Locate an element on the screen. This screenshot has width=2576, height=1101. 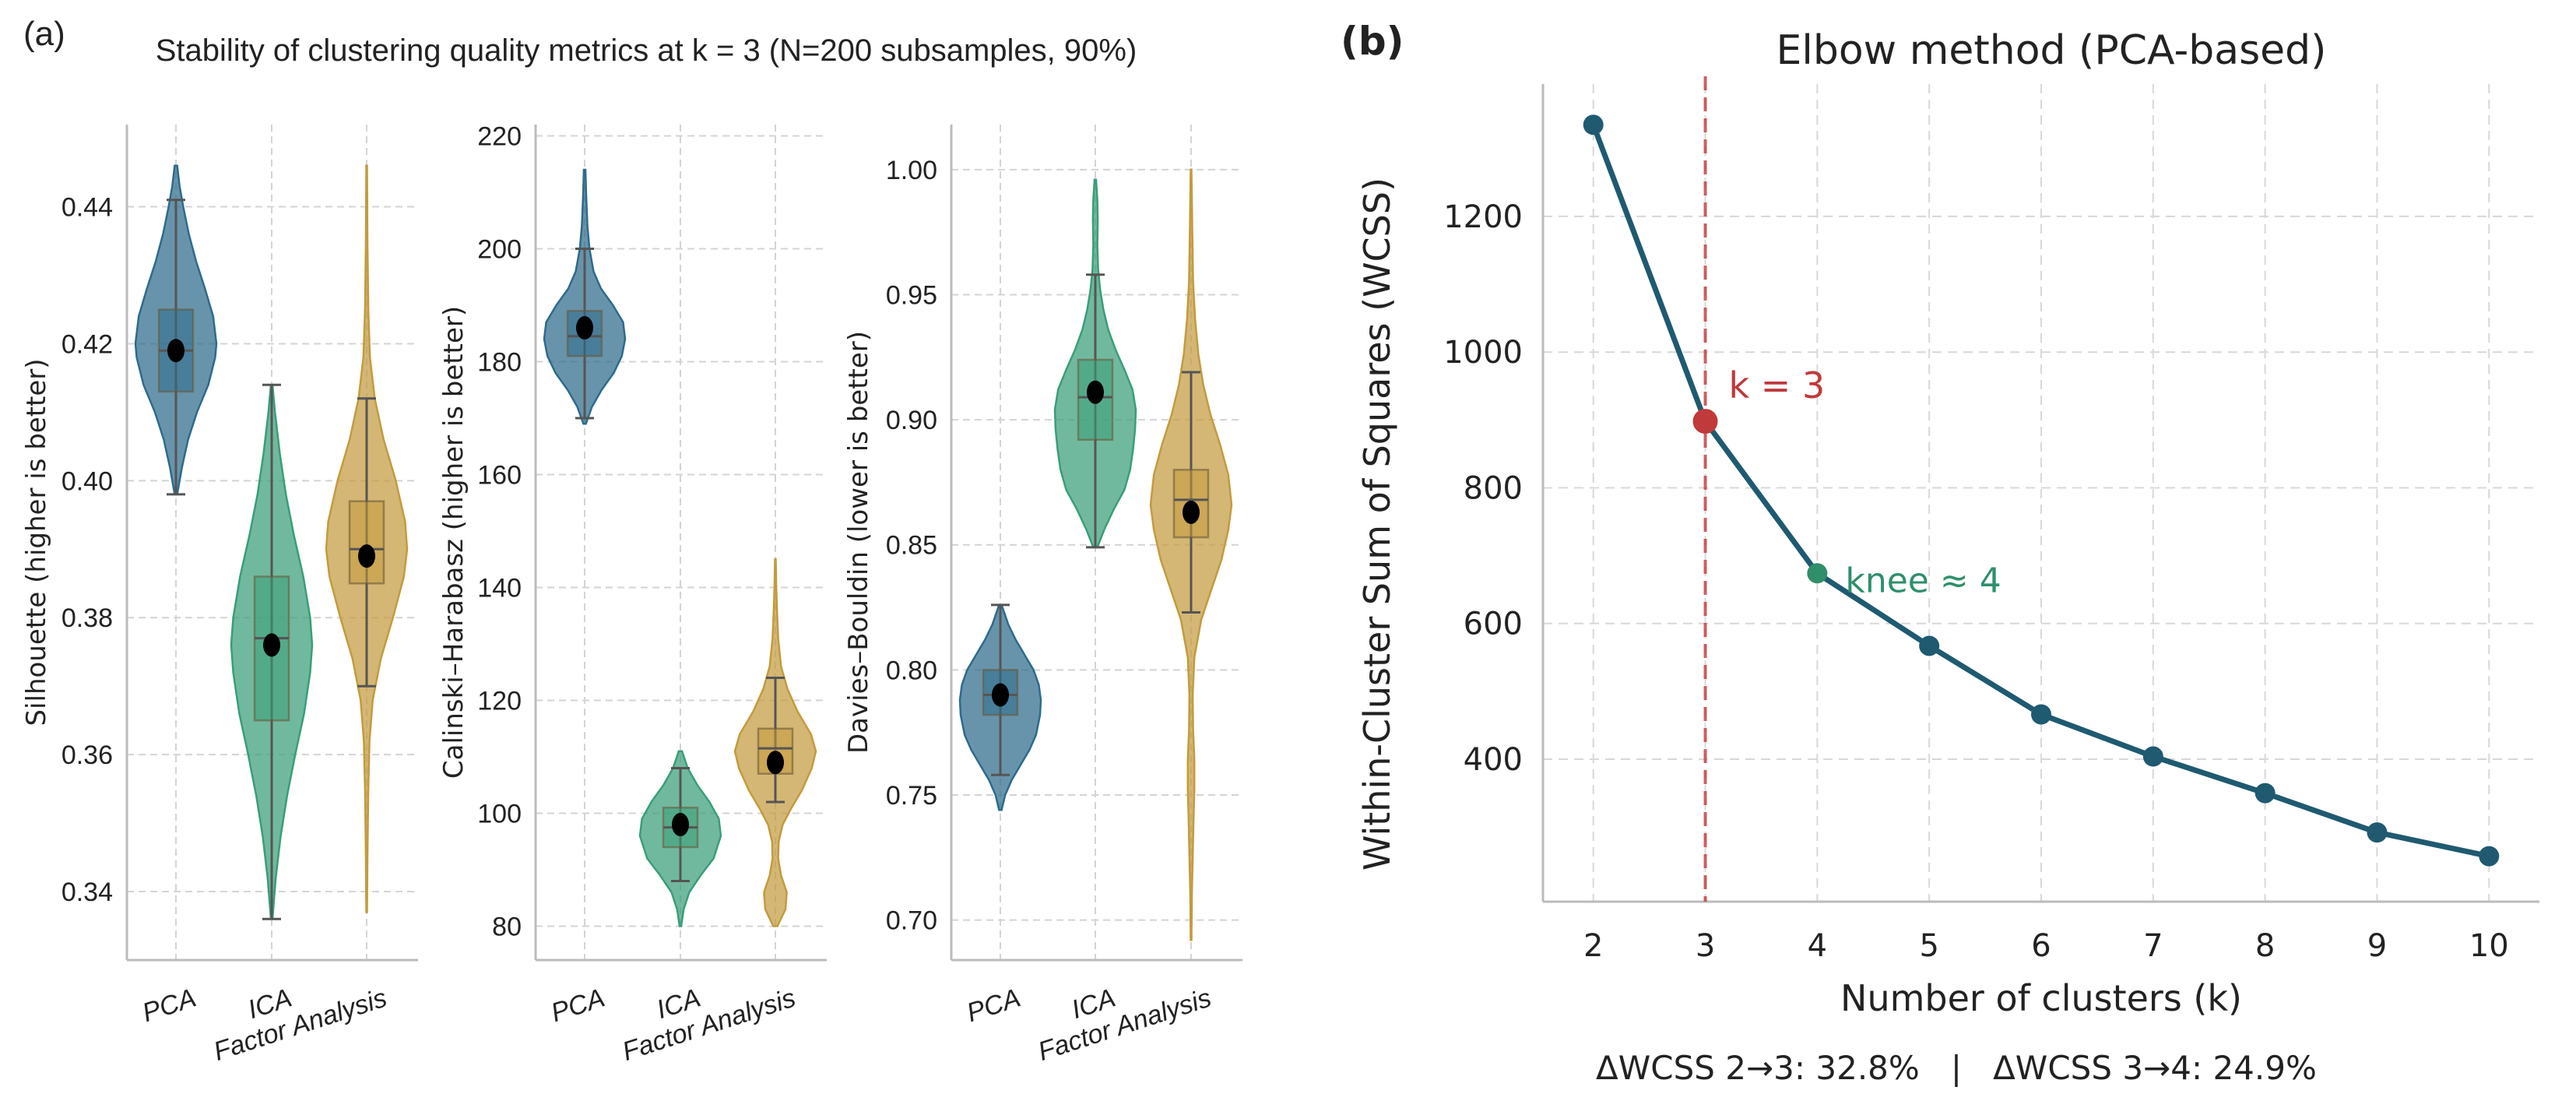
x-tick-label: 5 is located at coordinates (1929, 946).